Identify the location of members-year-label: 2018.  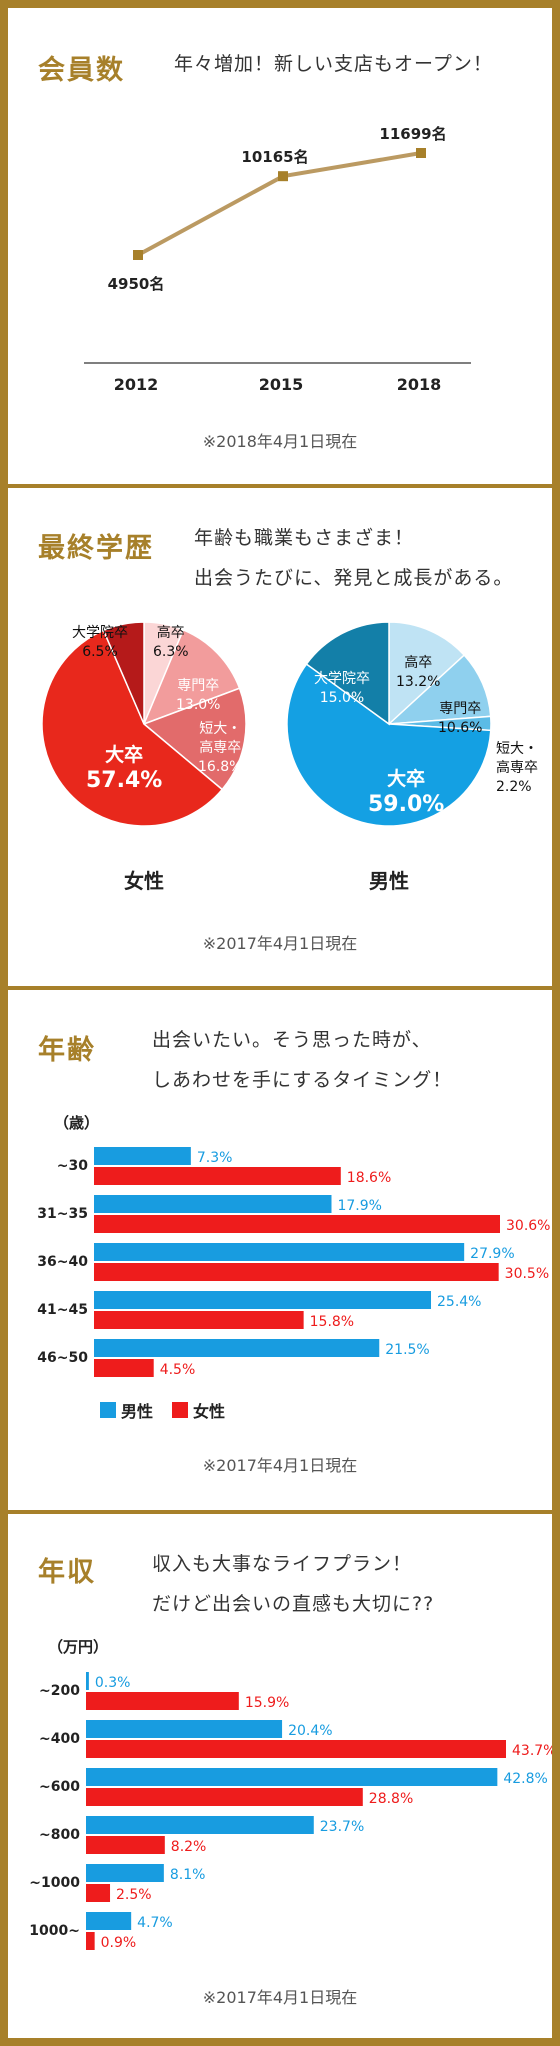
(419, 384).